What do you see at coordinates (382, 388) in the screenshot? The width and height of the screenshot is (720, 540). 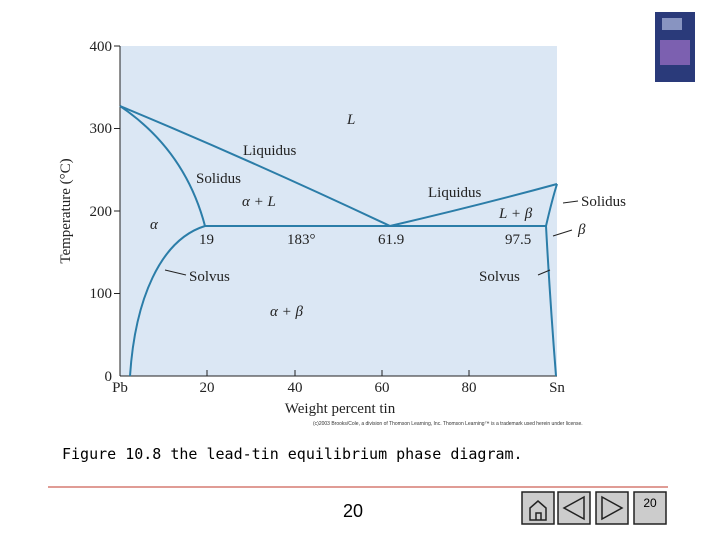 I see `x-tick-label: 60` at bounding box center [382, 388].